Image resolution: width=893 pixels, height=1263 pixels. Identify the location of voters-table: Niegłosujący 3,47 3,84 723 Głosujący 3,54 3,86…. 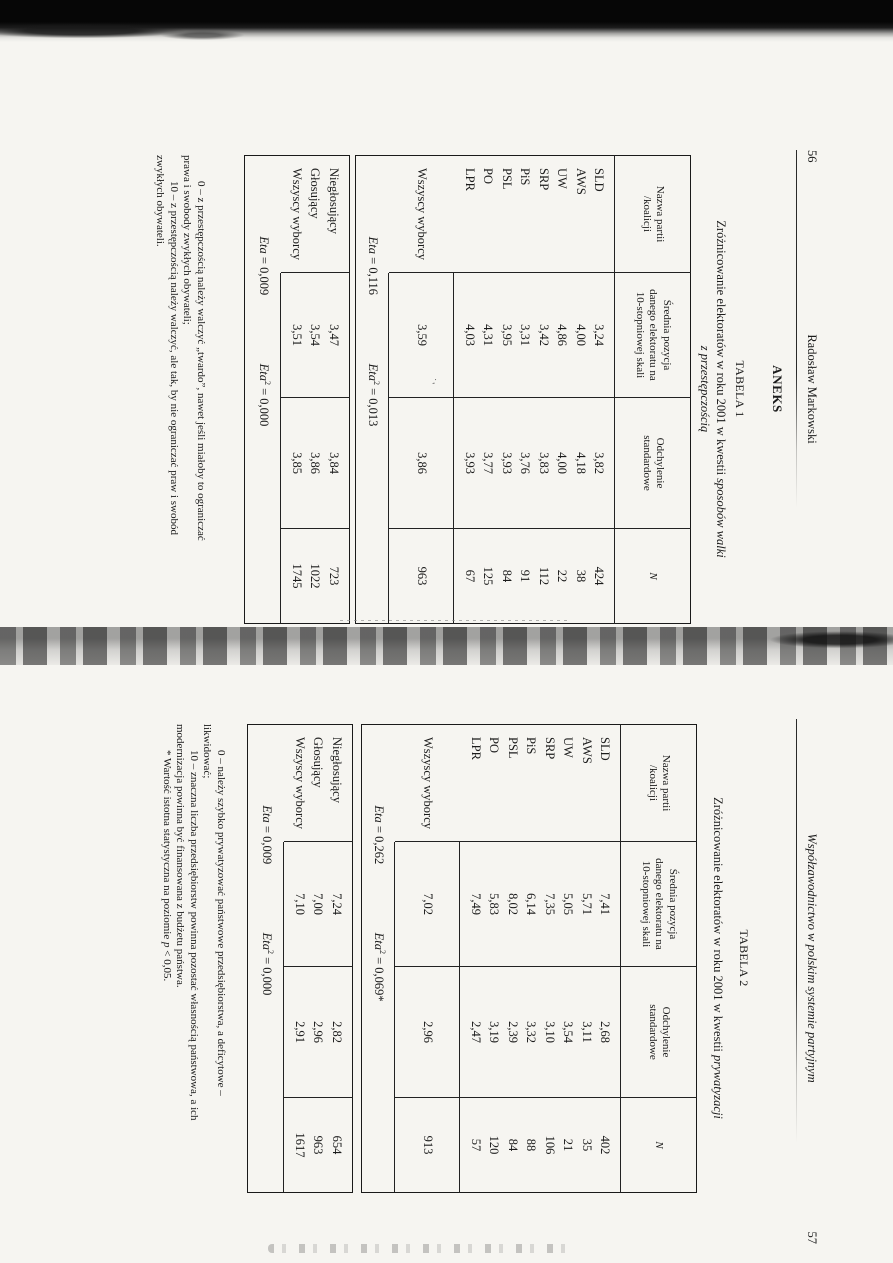
(297, 389).